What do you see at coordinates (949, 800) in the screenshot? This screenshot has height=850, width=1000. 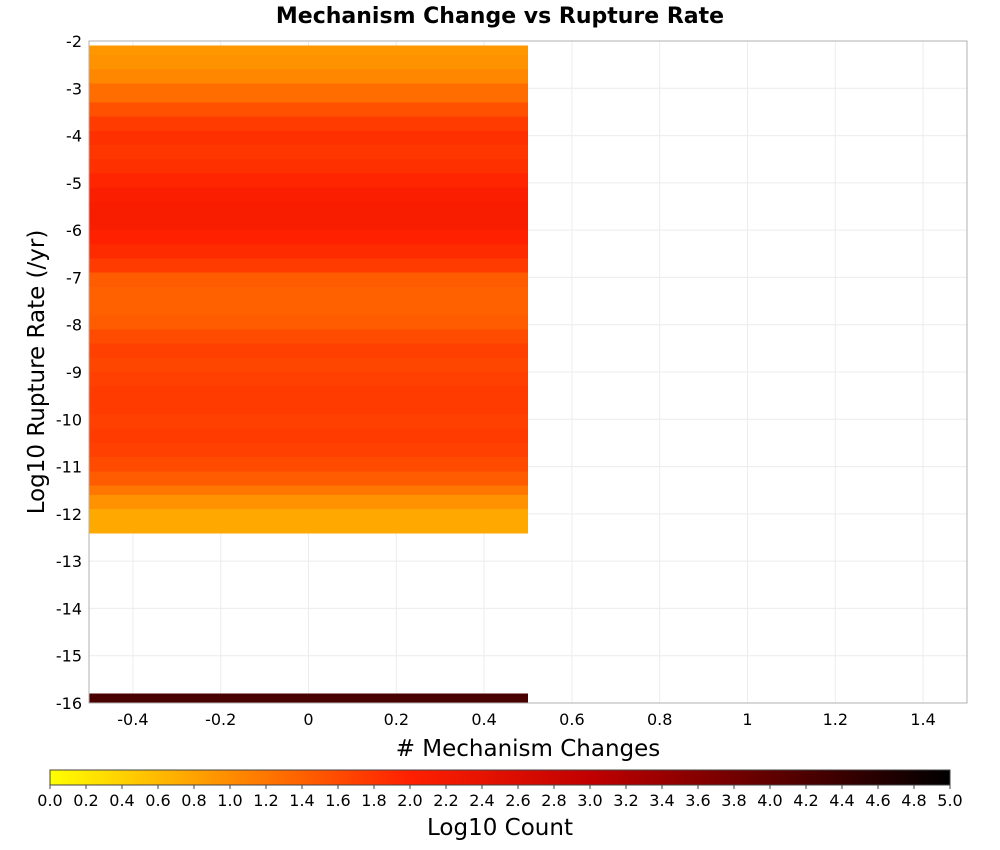 I see `colorbar-tick-label: 5.0` at bounding box center [949, 800].